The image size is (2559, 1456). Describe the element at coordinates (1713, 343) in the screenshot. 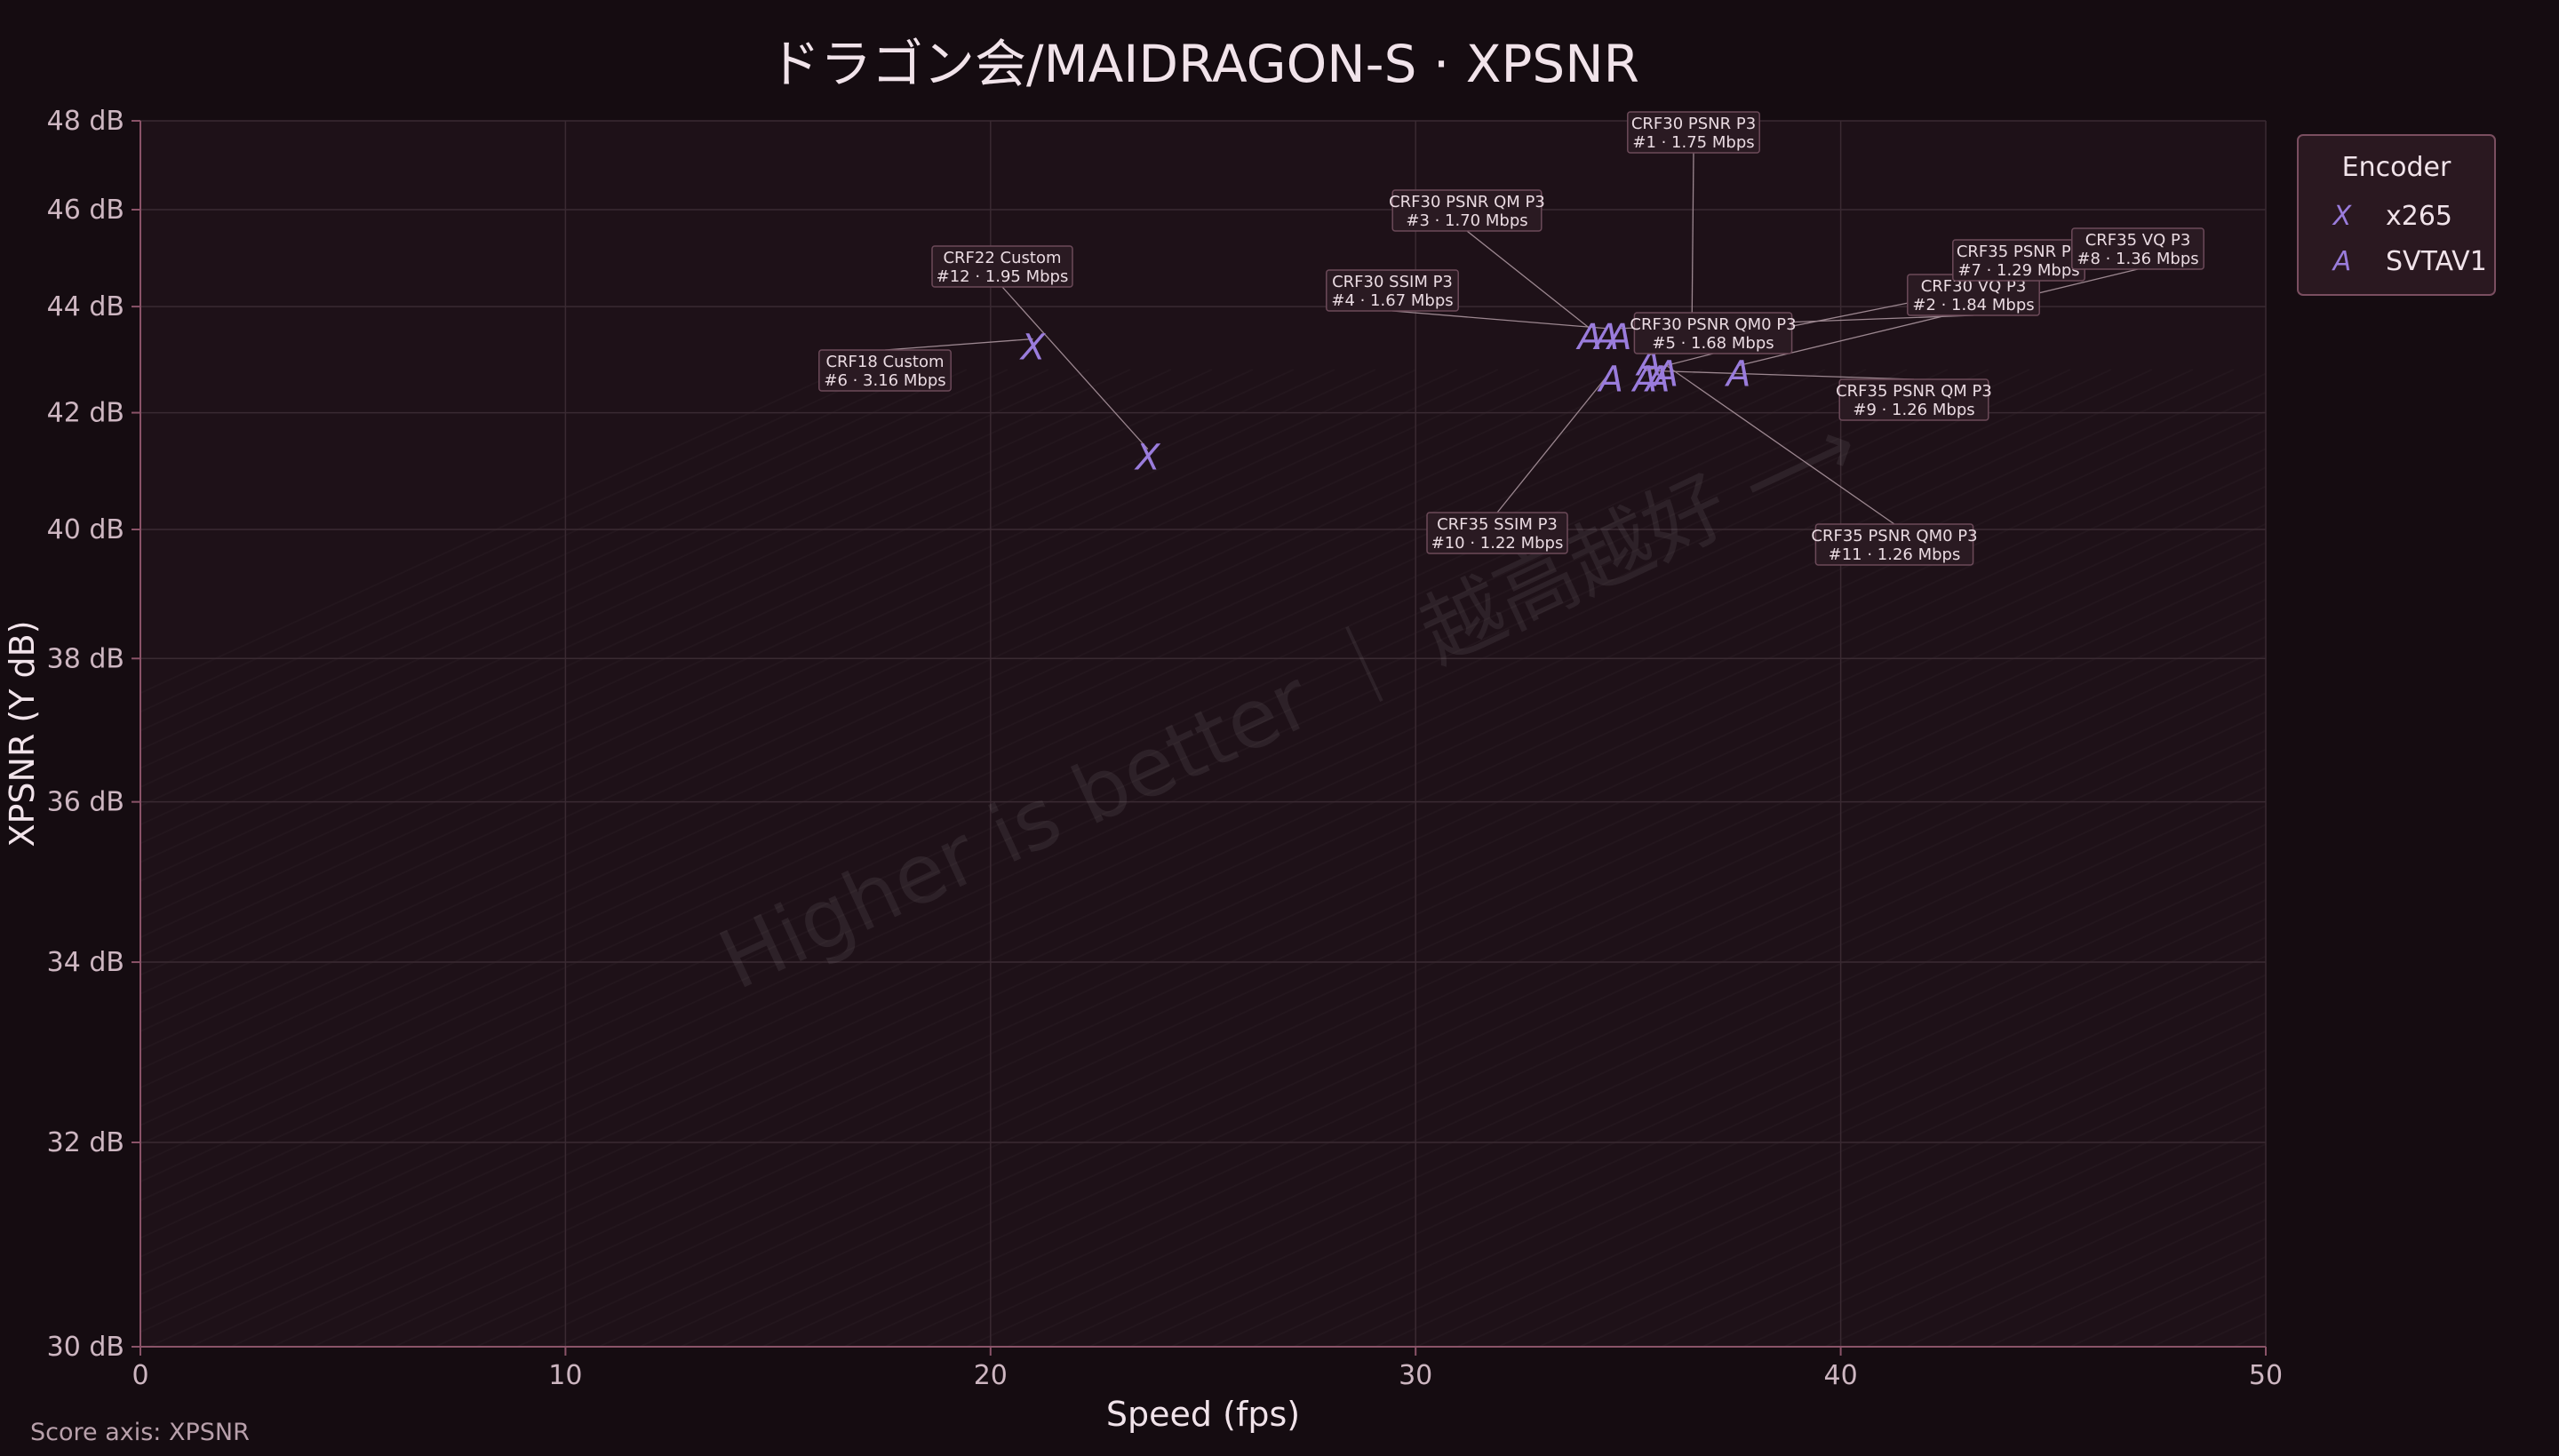

I see `annotation-bitrate-label: #5 · 1.68 Mbps` at that location.